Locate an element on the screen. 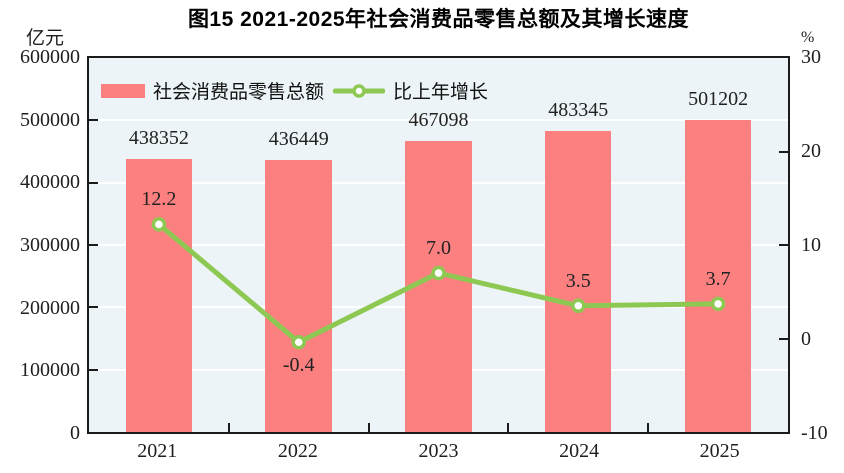 Image resolution: width=844 pixels, height=473 pixels. x-axis-label-2024: 2024 is located at coordinates (579, 451).